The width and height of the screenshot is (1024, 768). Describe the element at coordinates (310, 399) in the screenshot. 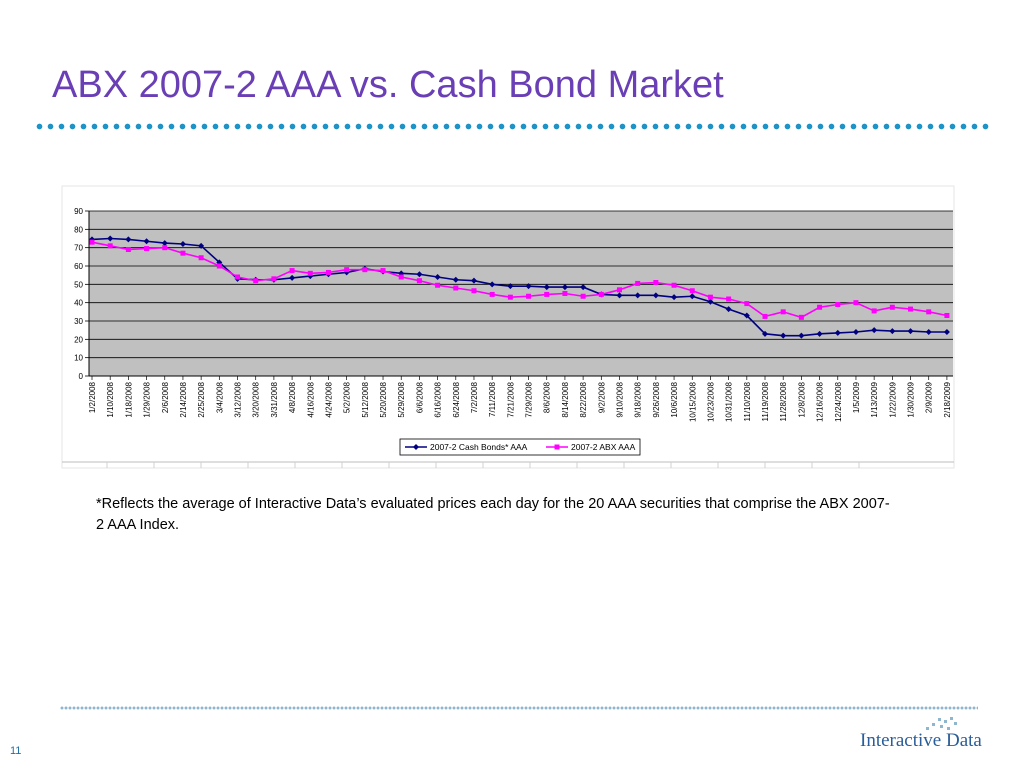

I see `x-tick-label: 4/16/2008` at that location.